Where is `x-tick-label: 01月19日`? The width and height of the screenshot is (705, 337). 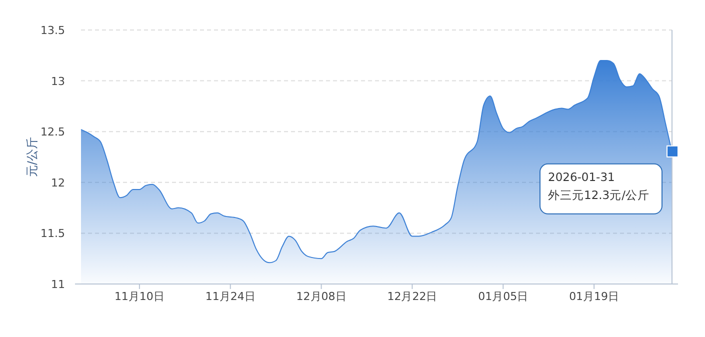 x-tick-label: 01月19日 is located at coordinates (594, 296).